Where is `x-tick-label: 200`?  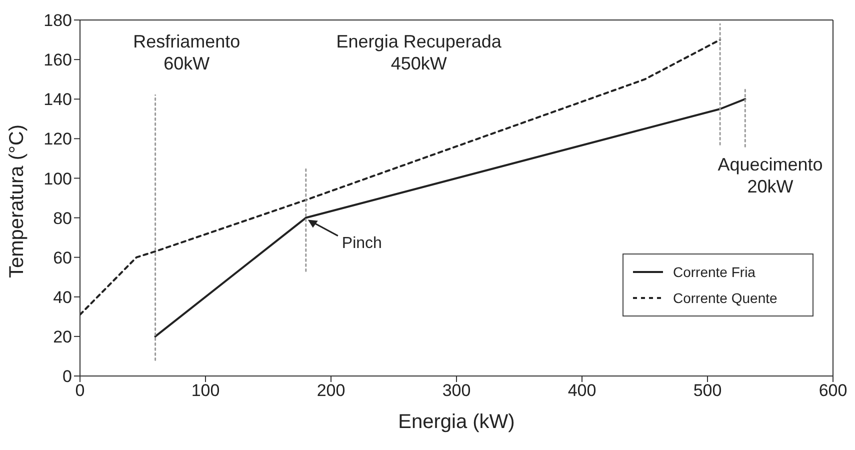
x-tick-label: 200 is located at coordinates (331, 390).